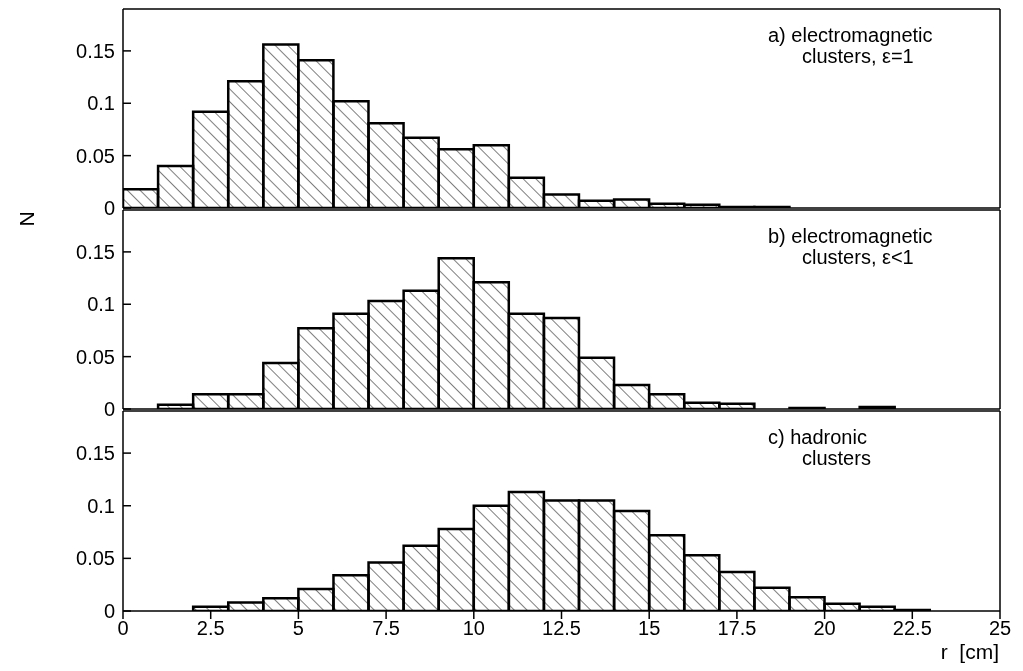 The height and width of the screenshot is (671, 1023). I want to click on x-tick-label: 17.5, so click(737, 628).